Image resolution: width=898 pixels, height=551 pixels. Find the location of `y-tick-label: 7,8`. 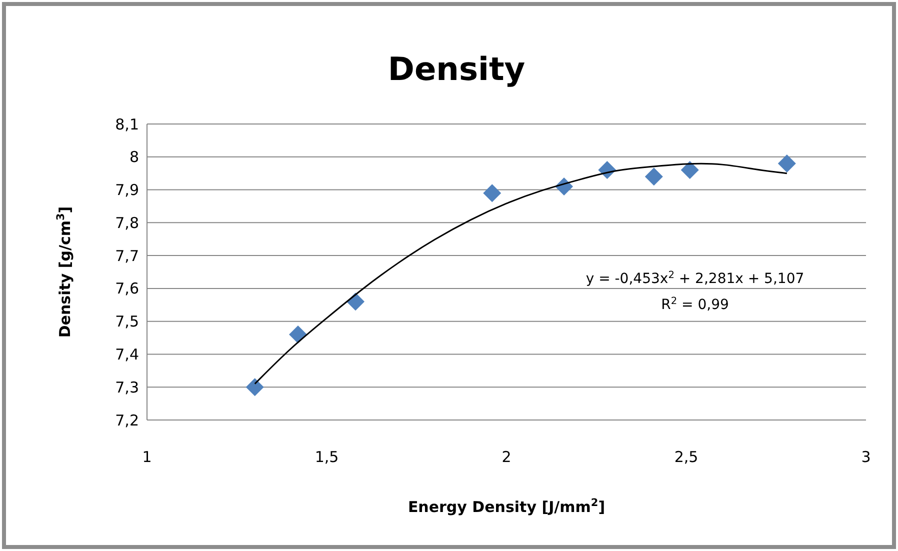

y-tick-label: 7,8 is located at coordinates (127, 223).